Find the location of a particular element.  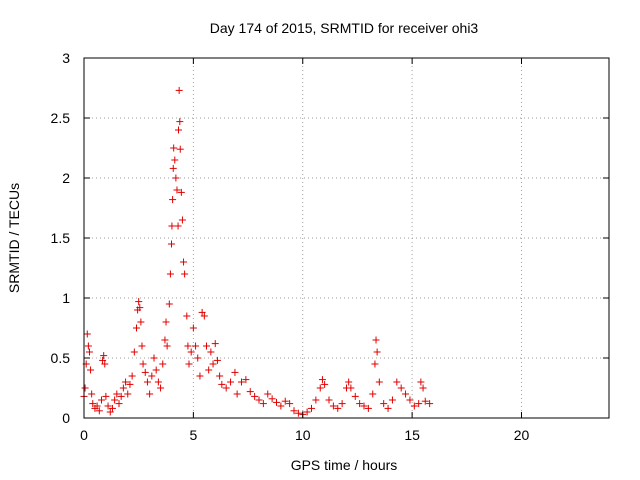

x-tick-label: 20 is located at coordinates (522, 435).